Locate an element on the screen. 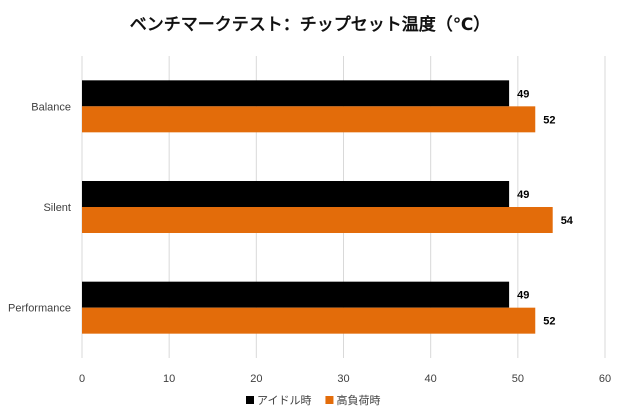  x-tick-label: 60 is located at coordinates (605, 379).